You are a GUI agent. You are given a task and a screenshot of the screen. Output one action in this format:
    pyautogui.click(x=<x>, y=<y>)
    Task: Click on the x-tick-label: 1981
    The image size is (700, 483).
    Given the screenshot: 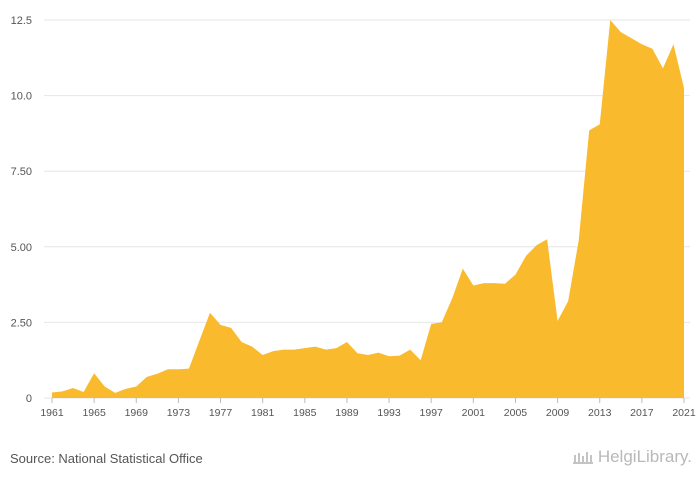 What is the action you would take?
    pyautogui.click(x=263, y=413)
    